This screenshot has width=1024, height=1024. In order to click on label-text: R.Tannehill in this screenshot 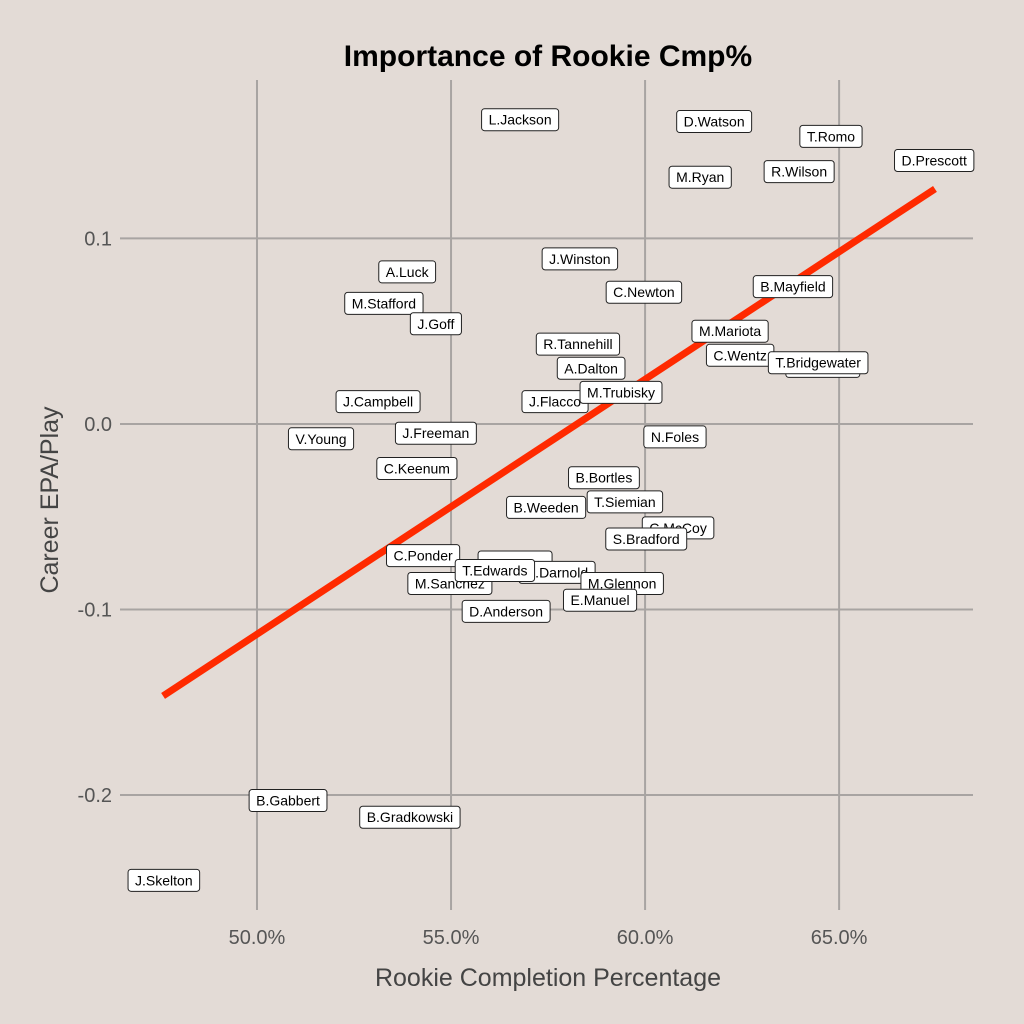, I will do `click(577, 344)`.